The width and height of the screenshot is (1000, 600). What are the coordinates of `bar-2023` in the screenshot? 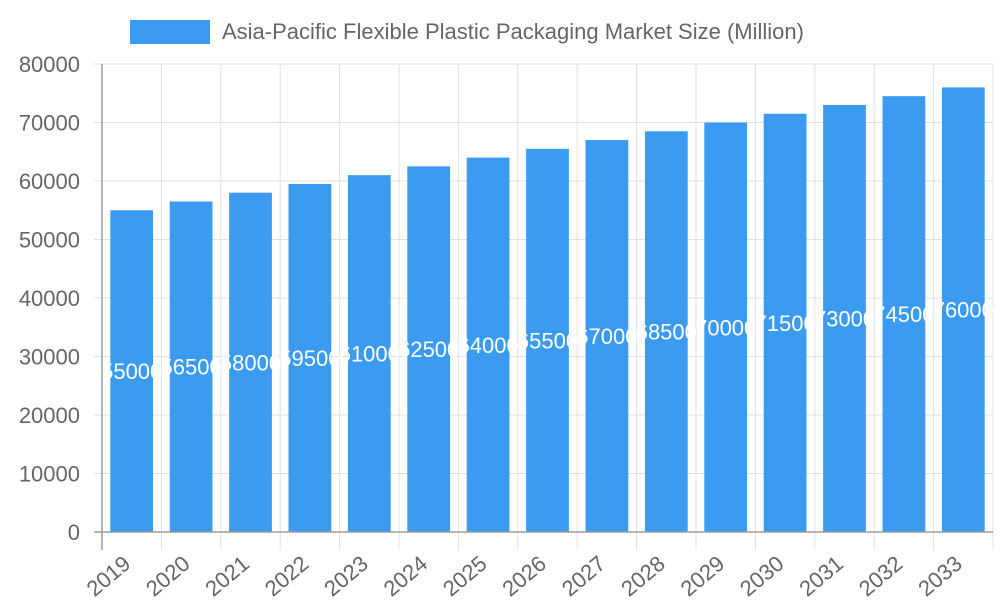 It's located at (369, 353).